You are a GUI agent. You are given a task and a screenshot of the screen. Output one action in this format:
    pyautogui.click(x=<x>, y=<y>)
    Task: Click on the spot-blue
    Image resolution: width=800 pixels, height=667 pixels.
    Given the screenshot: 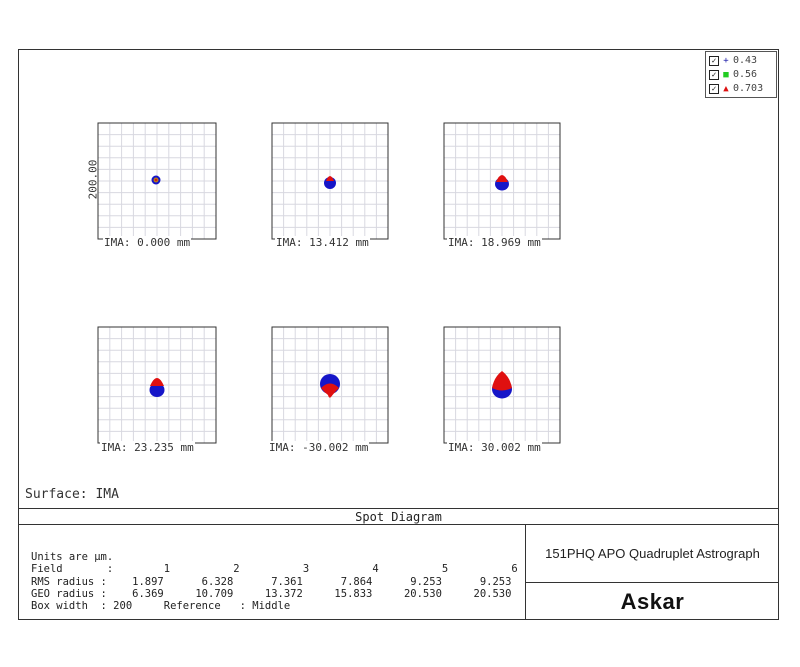 What is the action you would take?
    pyautogui.click(x=157, y=390)
    